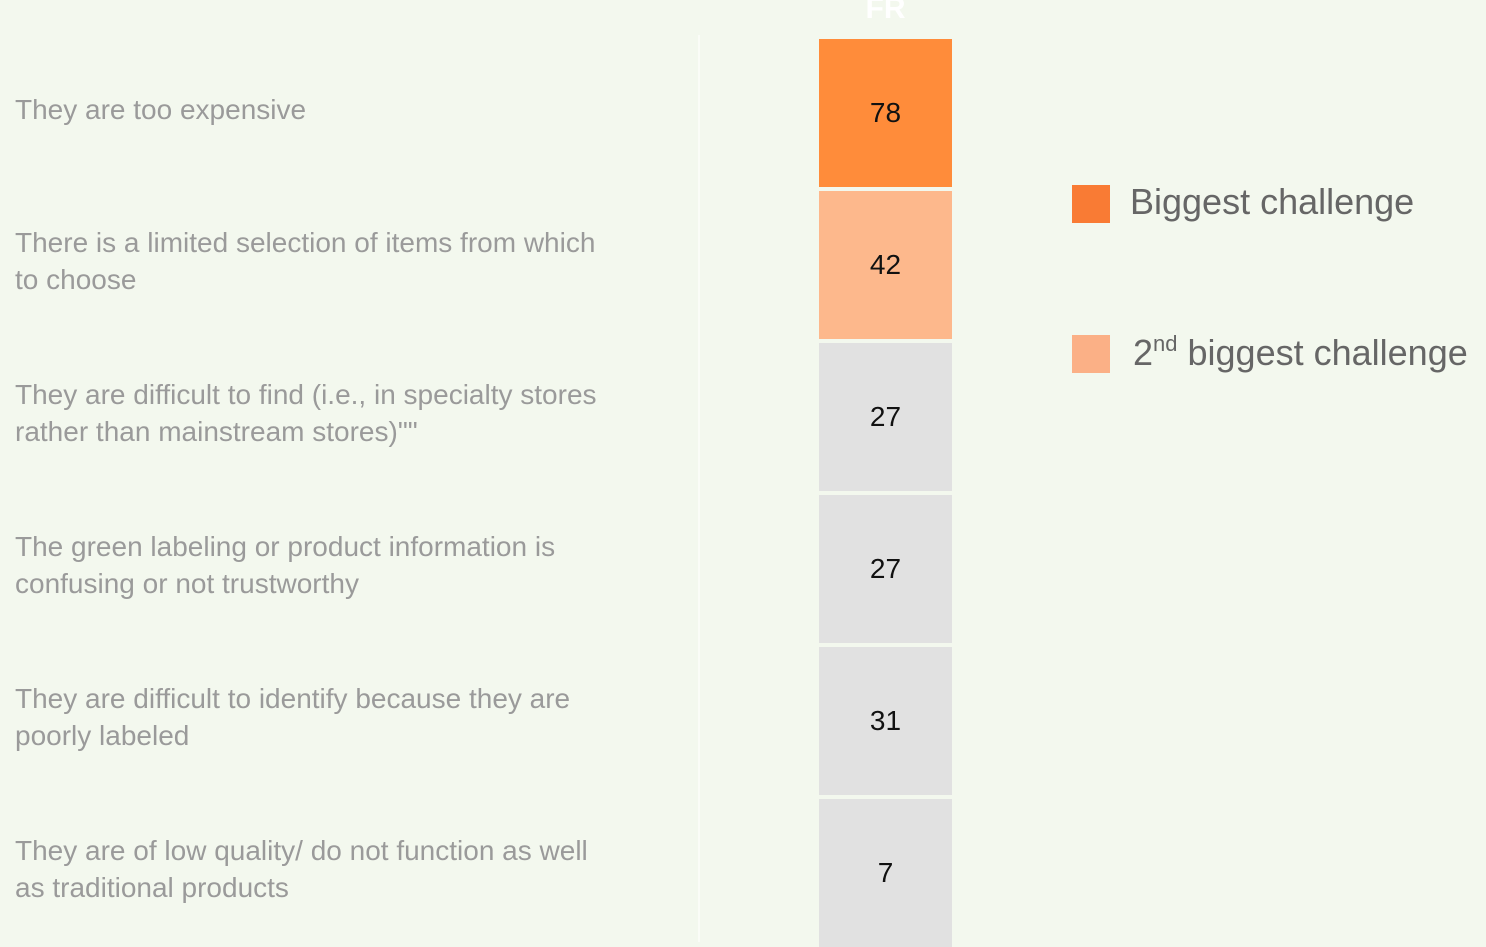 The width and height of the screenshot is (1486, 947). I want to click on column-header: FR, so click(885, 12).